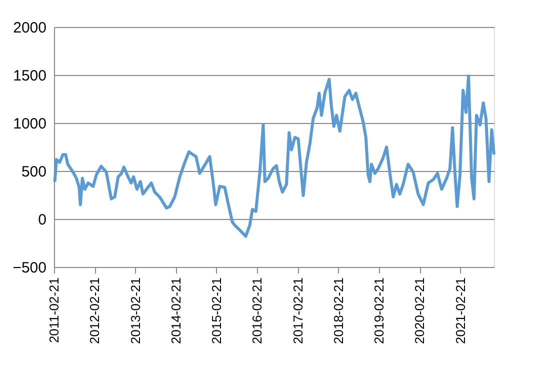 The height and width of the screenshot is (366, 550). Describe the element at coordinates (94, 311) in the screenshot. I see `x-tick-label: 2012-02-21` at that location.